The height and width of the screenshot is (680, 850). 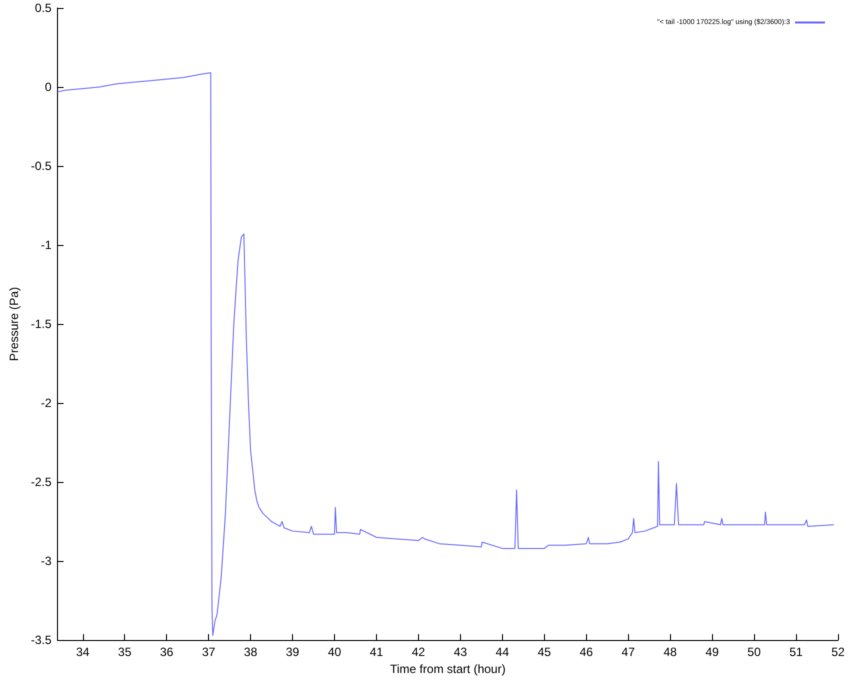 I want to click on x-axis-title: Time from start (hour), so click(x=448, y=669).